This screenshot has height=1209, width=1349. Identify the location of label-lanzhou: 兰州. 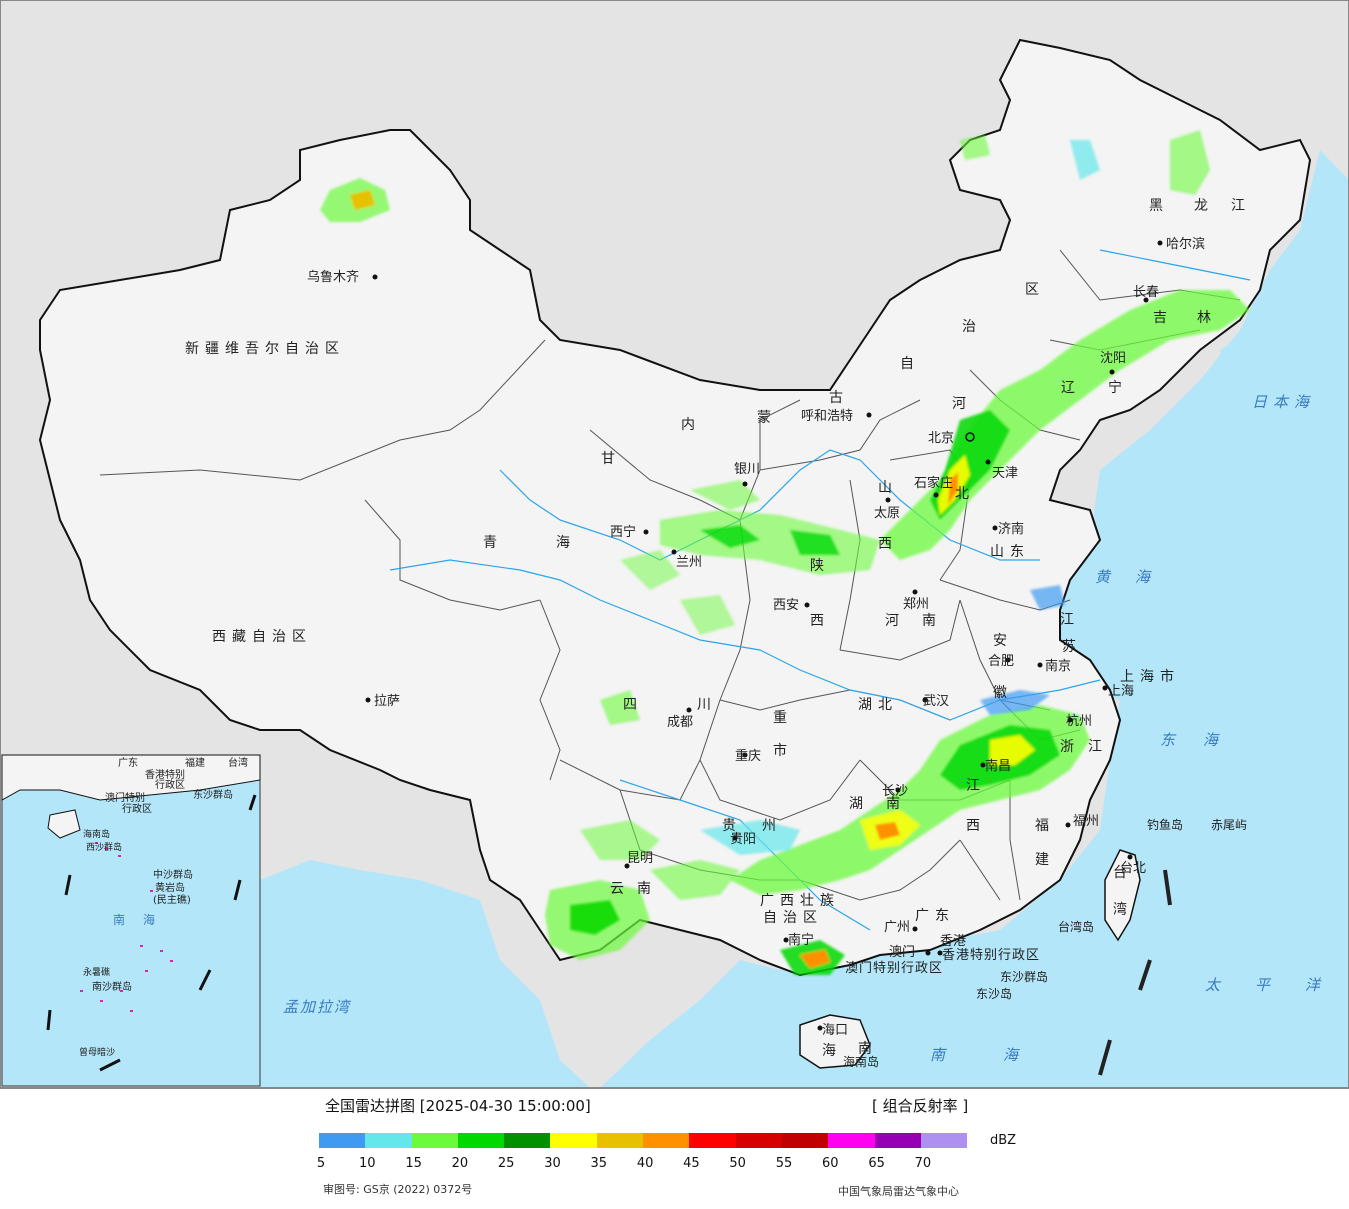
(689, 562).